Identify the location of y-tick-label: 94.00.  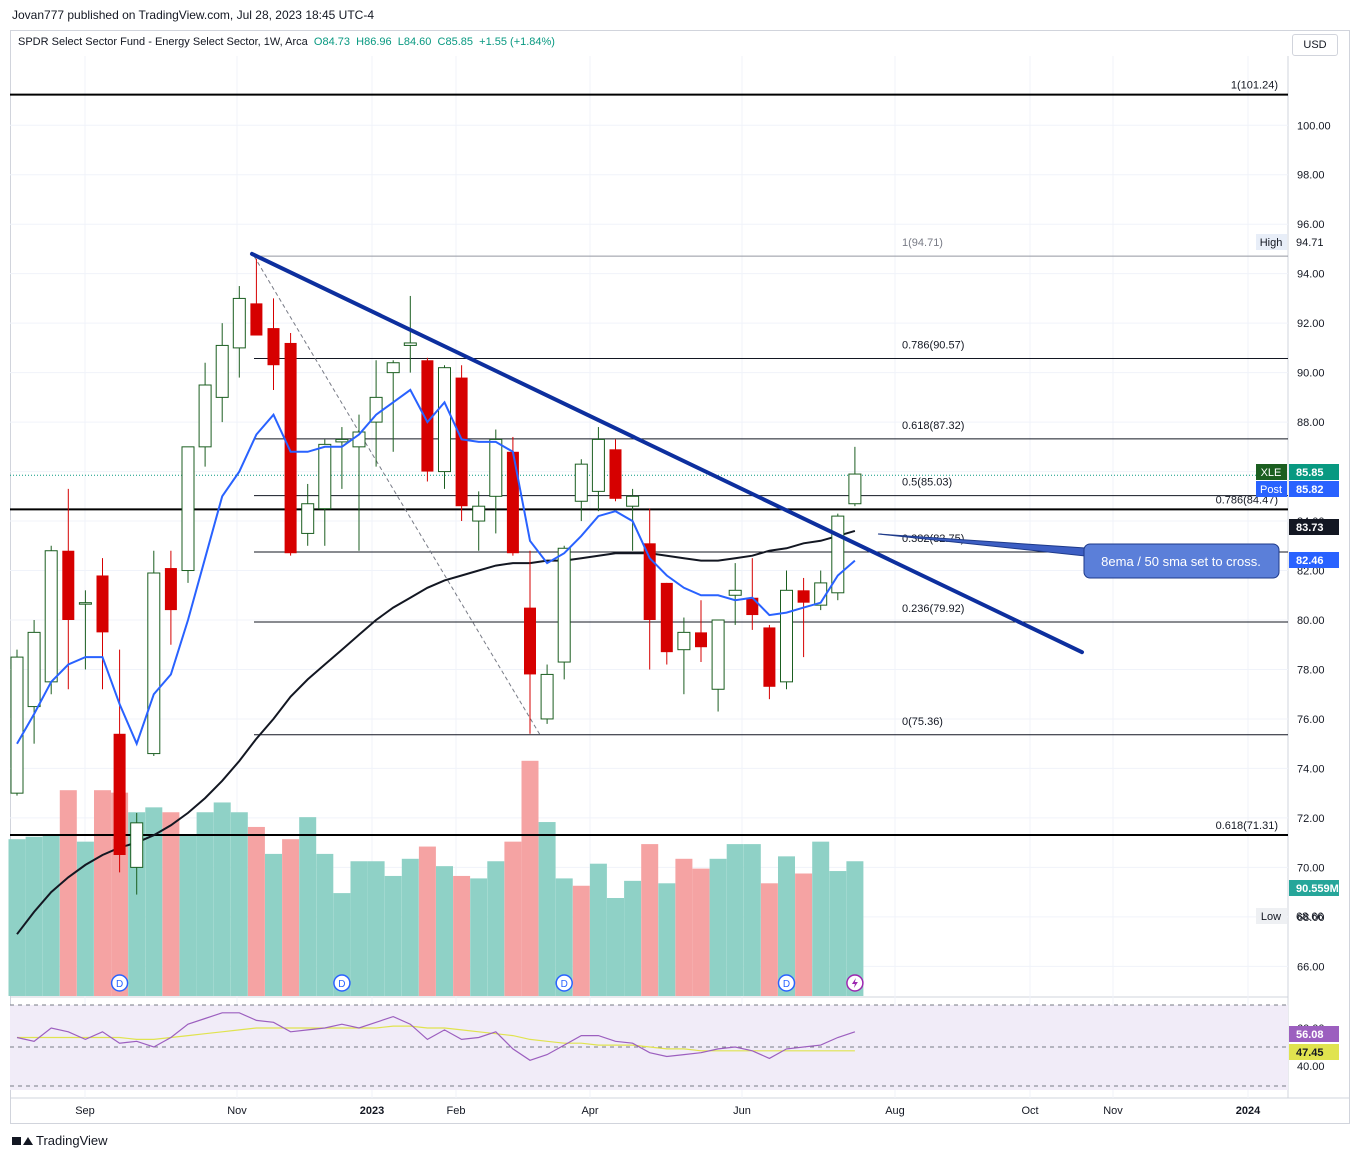
(1311, 275).